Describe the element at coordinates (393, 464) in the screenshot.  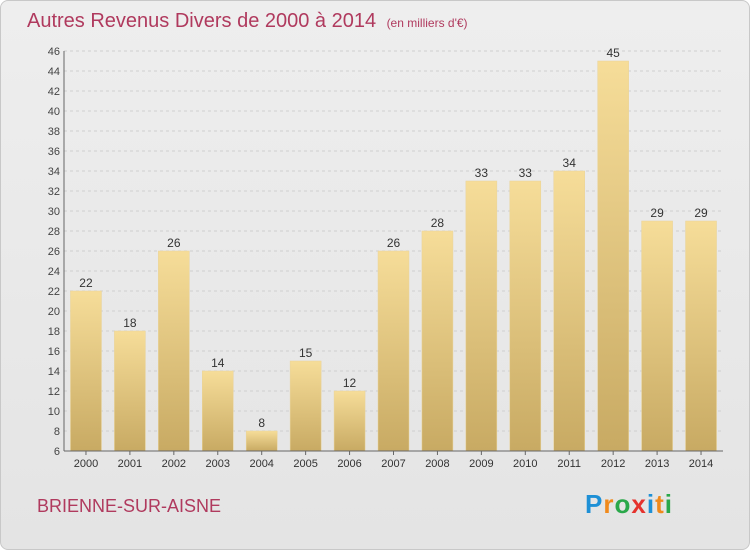
I see `x-tick-label: 2007` at that location.